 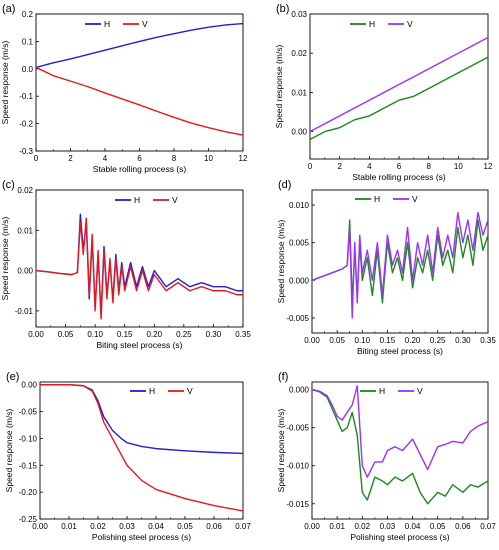 I want to click on x-axis-label: Stable rolling process (s), so click(x=140, y=169).